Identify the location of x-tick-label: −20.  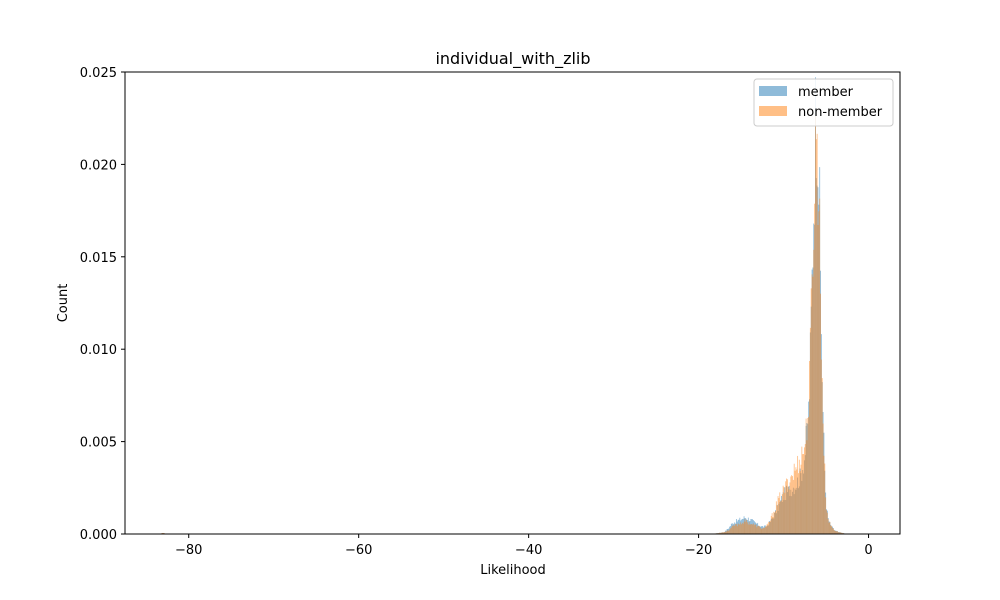
(698, 550).